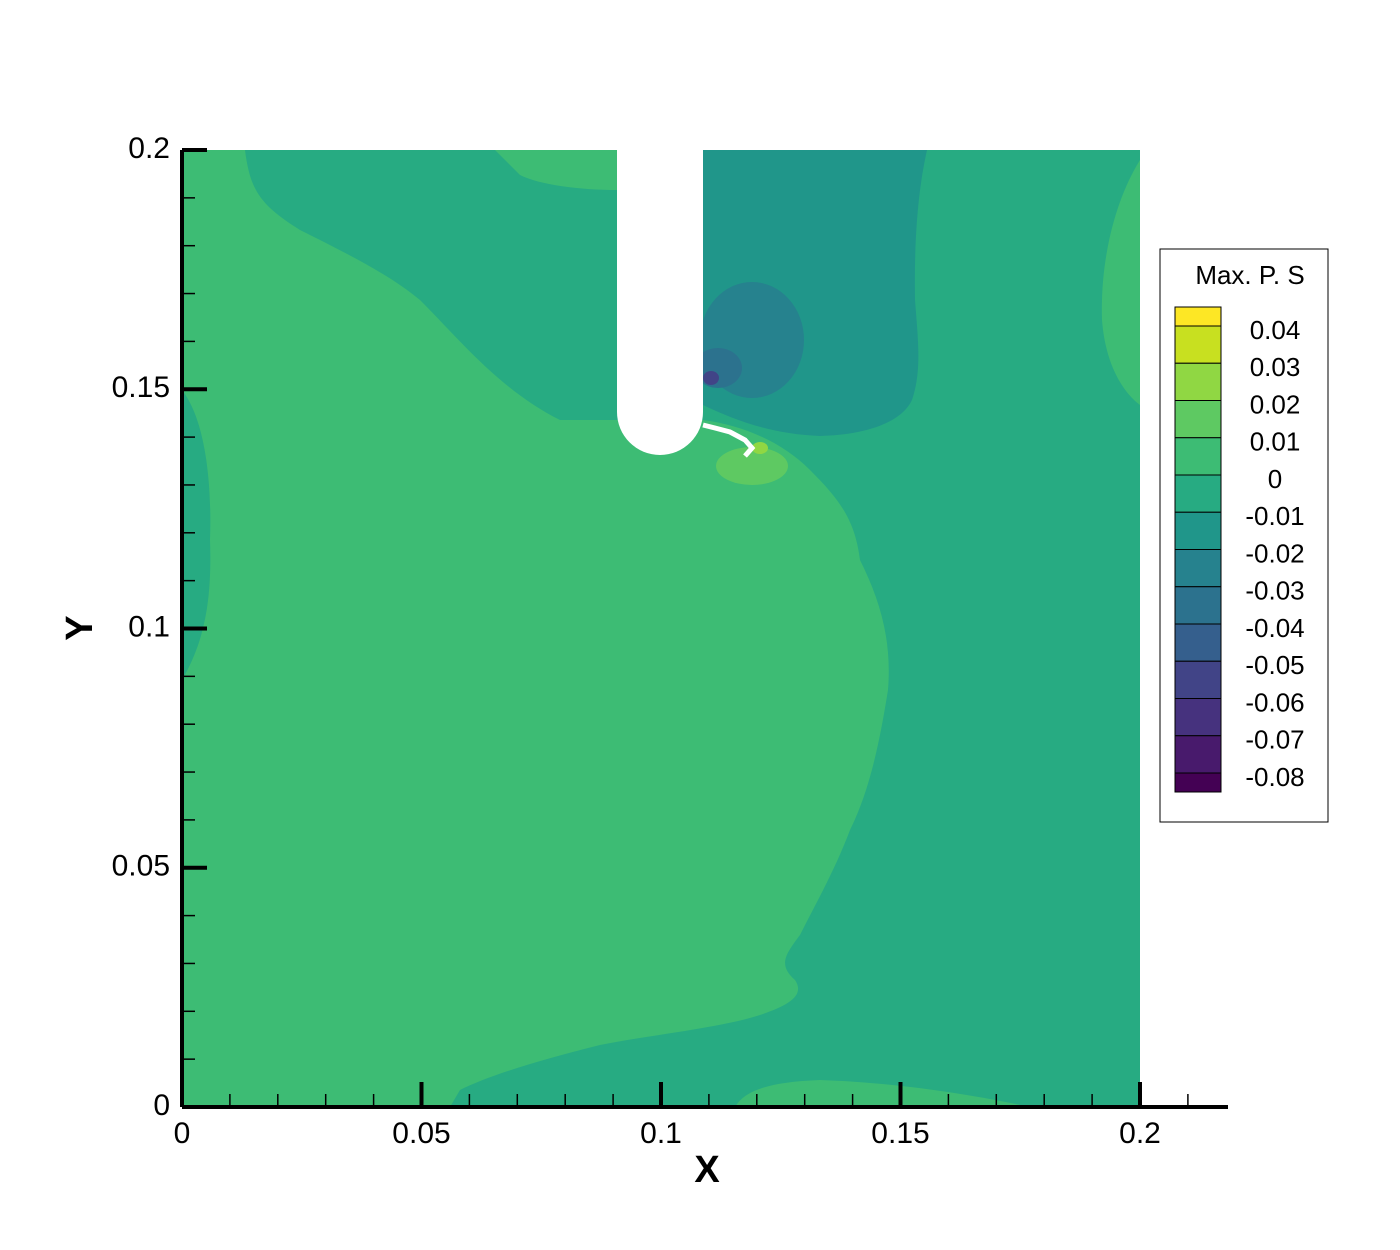 This screenshot has height=1250, width=1400. What do you see at coordinates (1275, 442) in the screenshot?
I see `legend-label: 0.01` at bounding box center [1275, 442].